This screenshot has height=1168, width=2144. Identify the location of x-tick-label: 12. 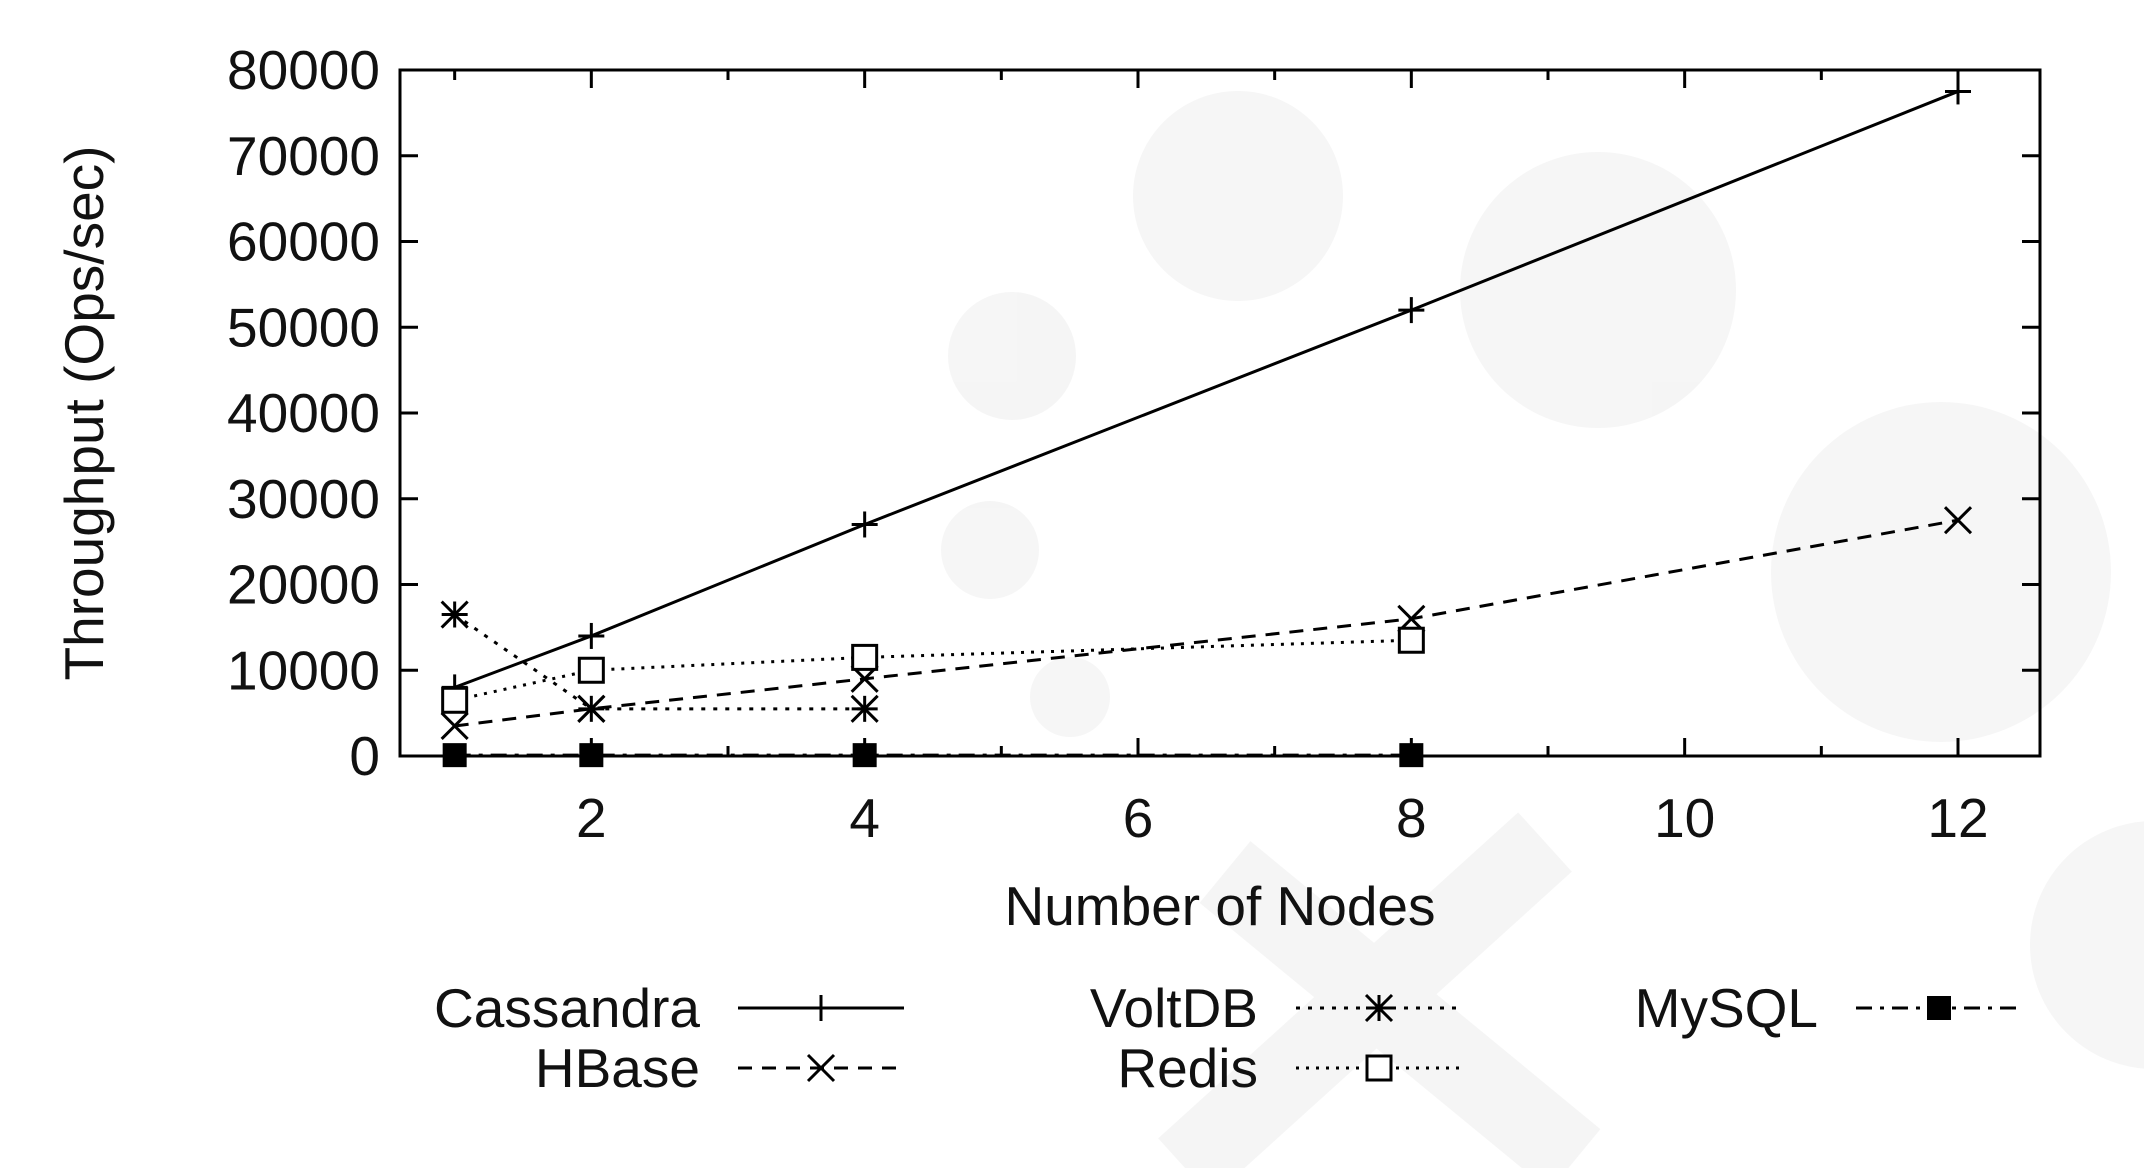
(1957, 818).